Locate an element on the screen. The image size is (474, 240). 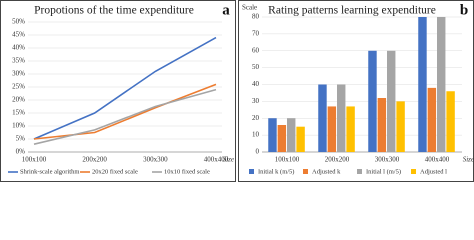
y-tick-label: 25% is located at coordinates (18, 87).